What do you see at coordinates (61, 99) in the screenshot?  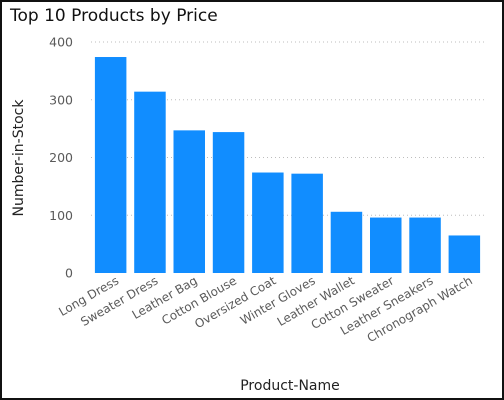 I see `y-tick-label: 300` at bounding box center [61, 99].